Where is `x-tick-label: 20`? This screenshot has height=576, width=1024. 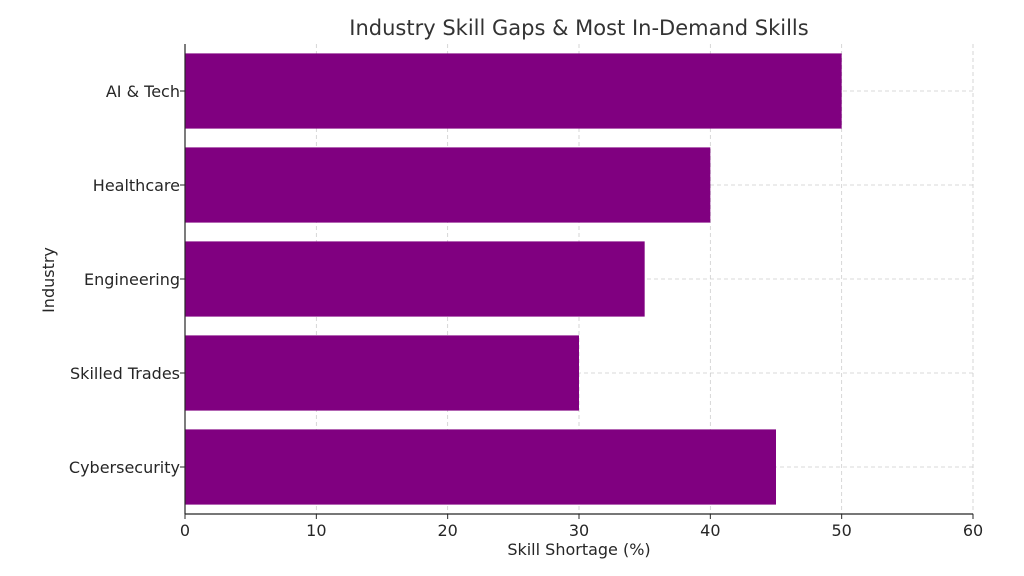
x-tick-label: 20 is located at coordinates (447, 530).